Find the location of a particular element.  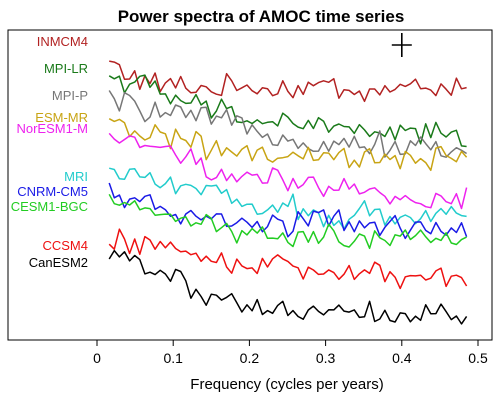

series-label: CNRM-CM5 is located at coordinates (52, 191).